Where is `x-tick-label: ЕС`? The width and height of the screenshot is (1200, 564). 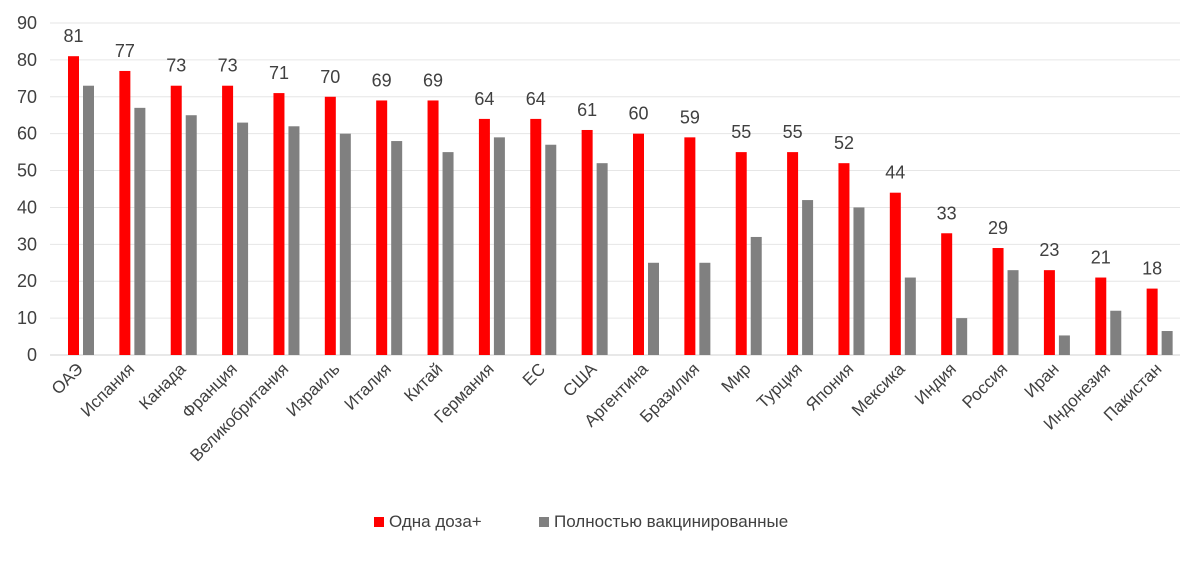 x-tick-label: ЕС is located at coordinates (534, 374).